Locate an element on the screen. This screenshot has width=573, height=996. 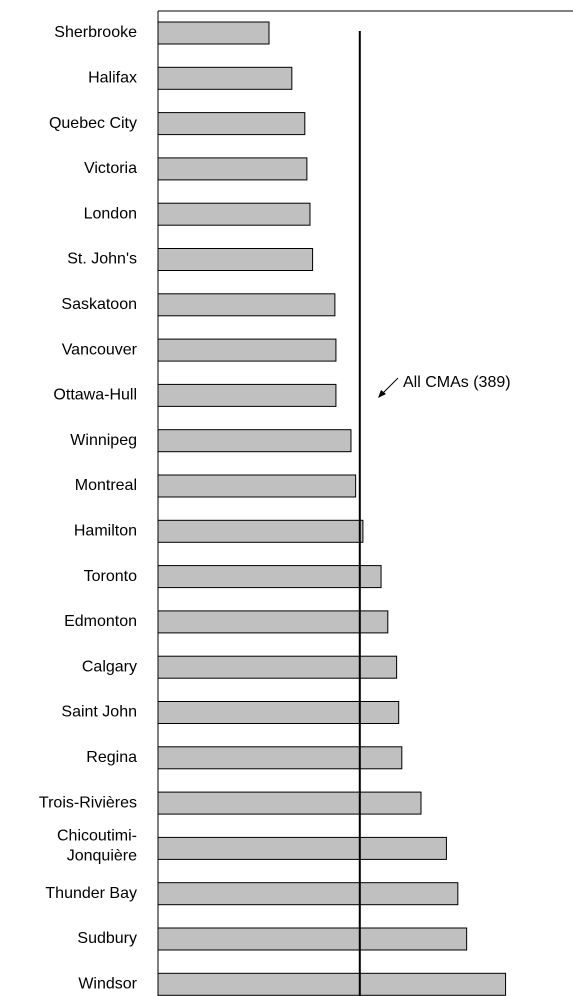
annotation-label: All CMAs (389) is located at coordinates (457, 382).